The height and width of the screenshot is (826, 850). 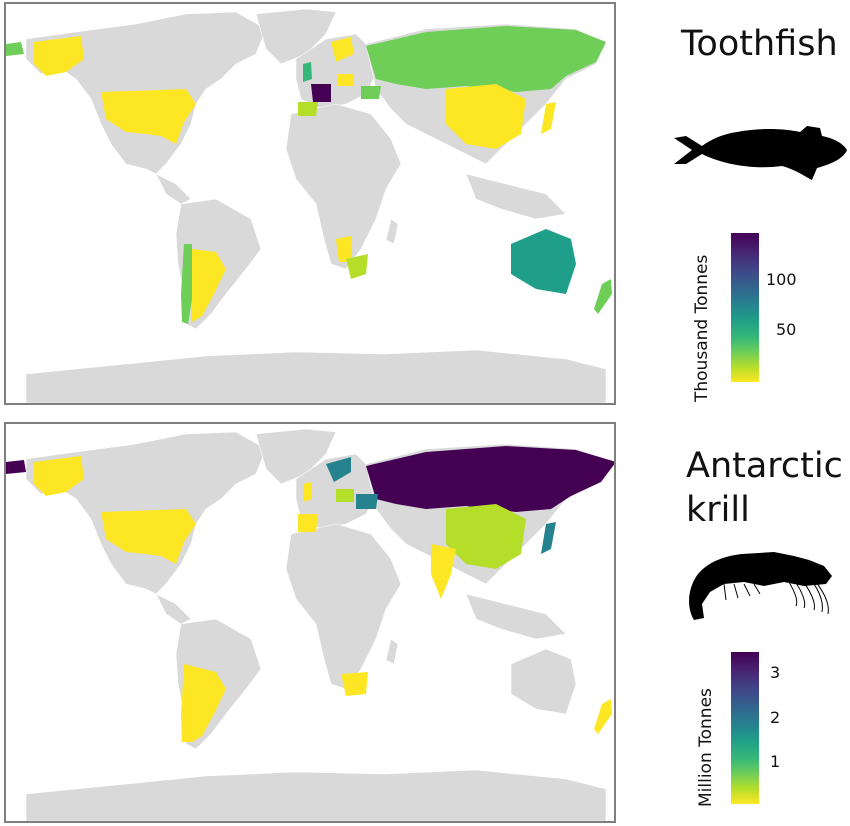 I want to click on namibia-country, so click(x=344, y=249).